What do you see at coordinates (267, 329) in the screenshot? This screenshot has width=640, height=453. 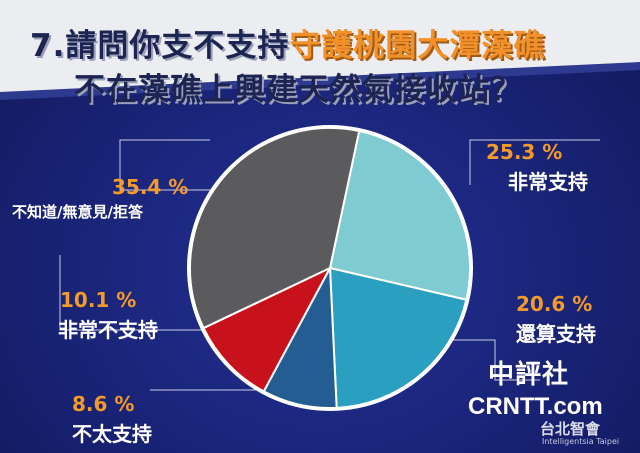 I see `pie-slice-not-at-all-support` at bounding box center [267, 329].